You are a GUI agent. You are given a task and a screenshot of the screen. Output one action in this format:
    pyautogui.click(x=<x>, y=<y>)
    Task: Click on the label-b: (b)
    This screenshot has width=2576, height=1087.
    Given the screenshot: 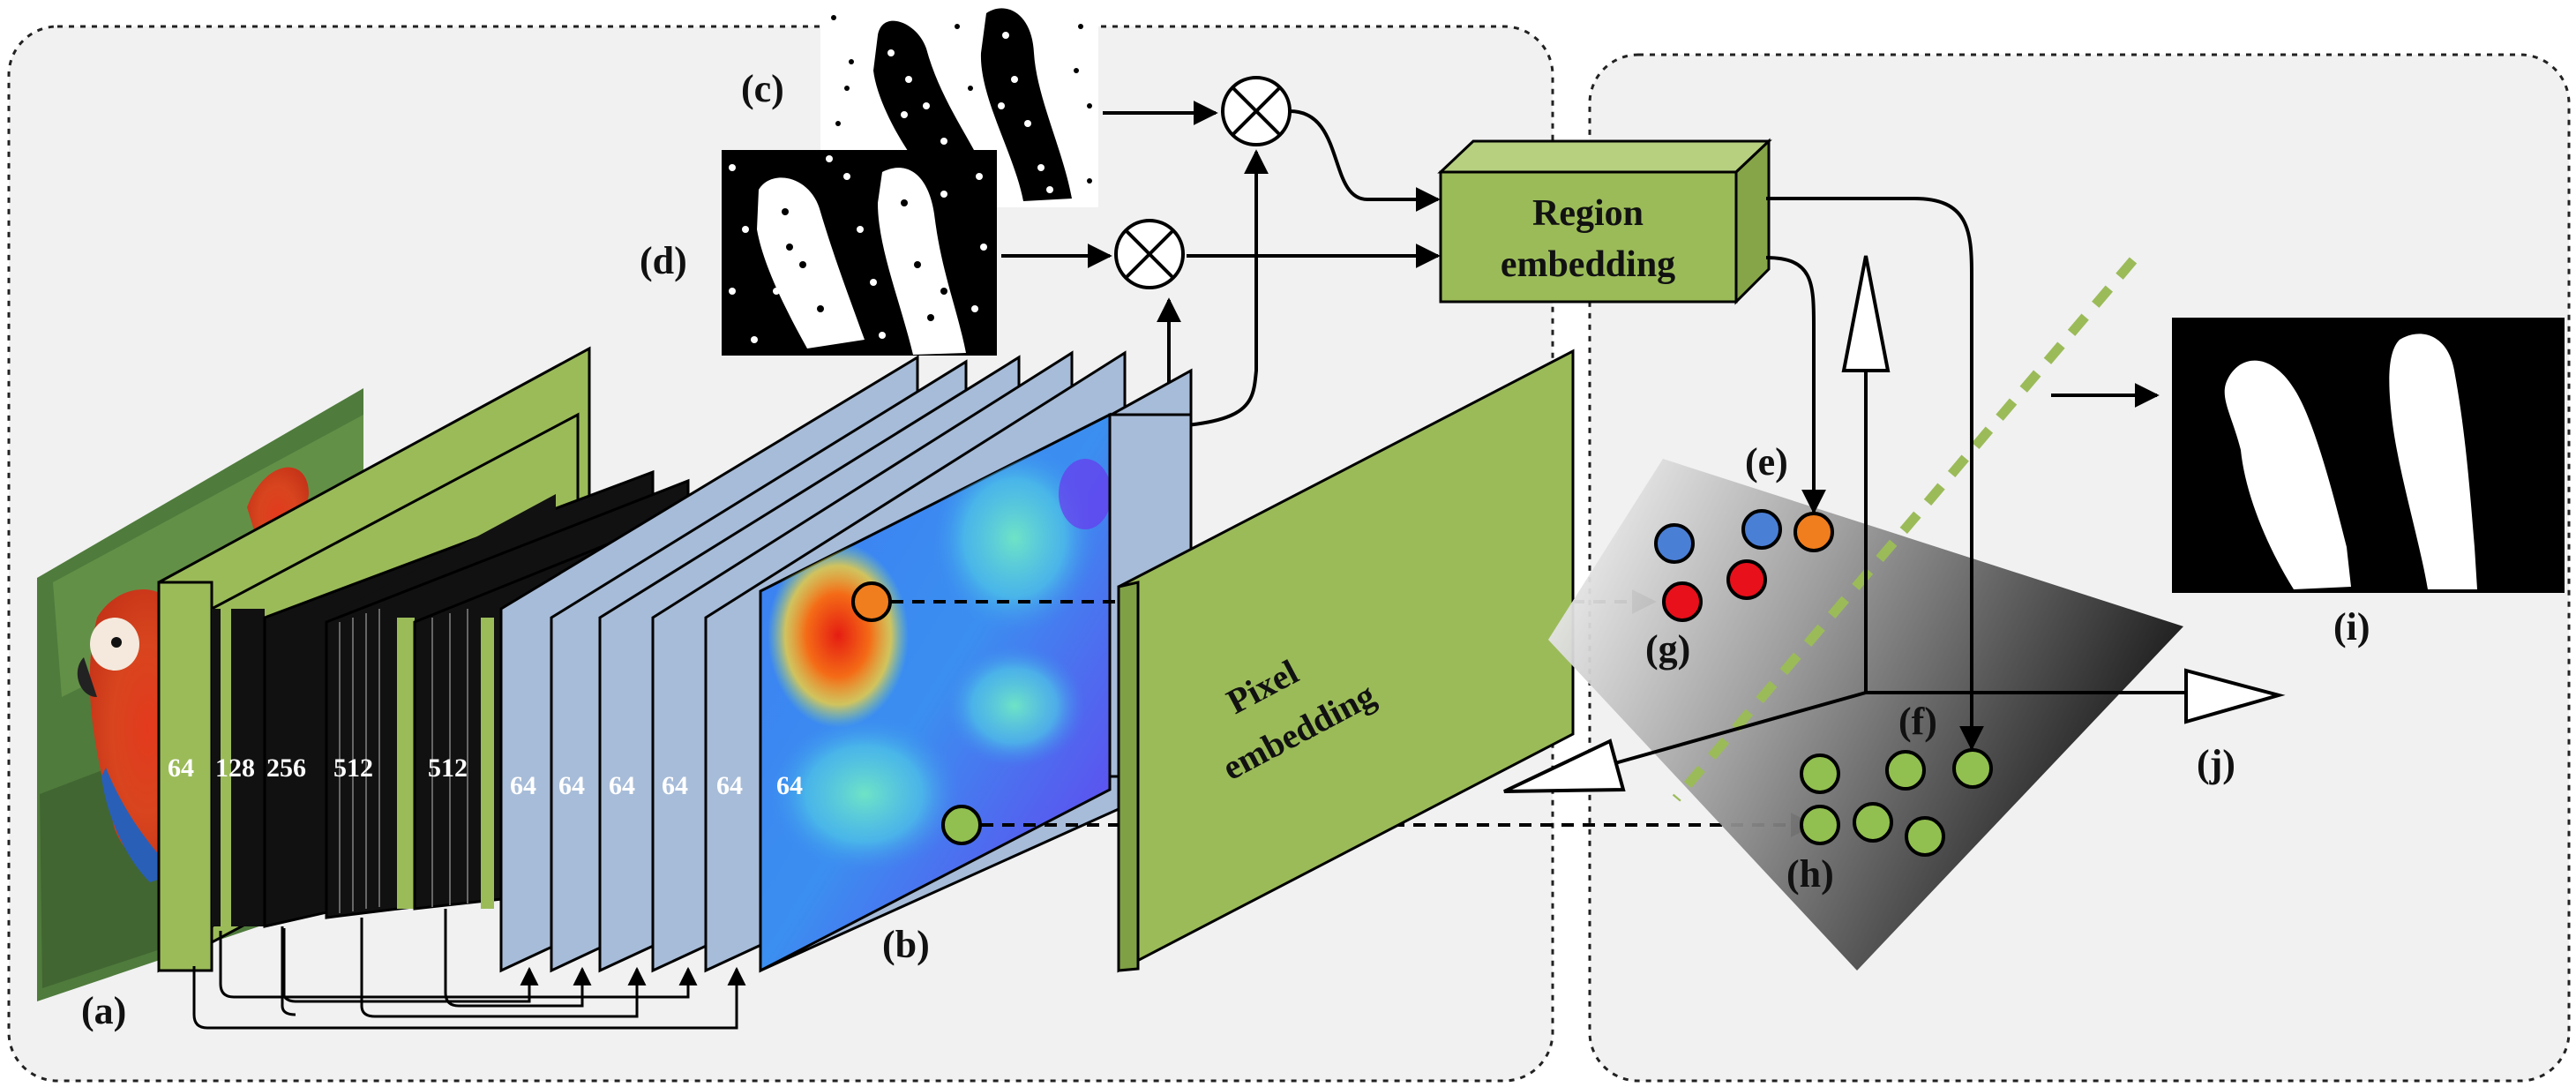 What is the action you would take?
    pyautogui.click(x=906, y=944)
    